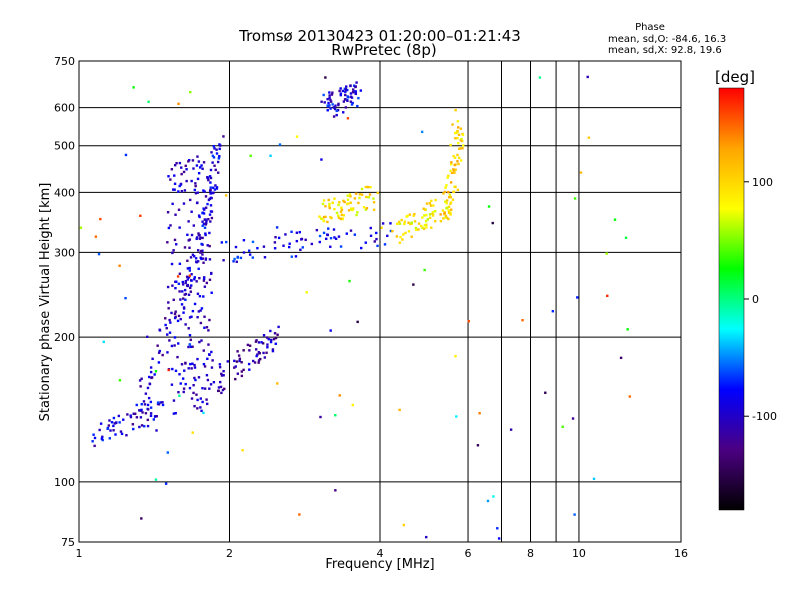  What do you see at coordinates (650, 27) in the screenshot?
I see `stats-title: Phase` at bounding box center [650, 27].